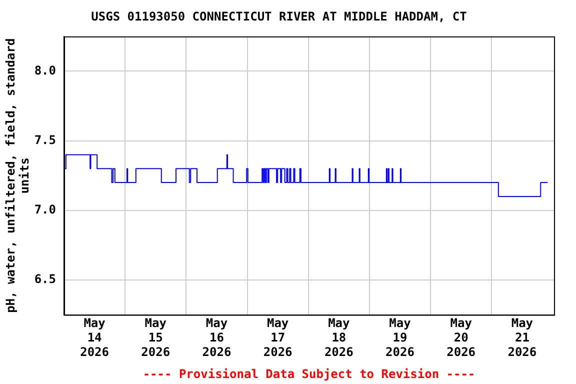  I want to click on y-axis-title: pH, water, unfiltered, field, standard units, so click(17, 175).